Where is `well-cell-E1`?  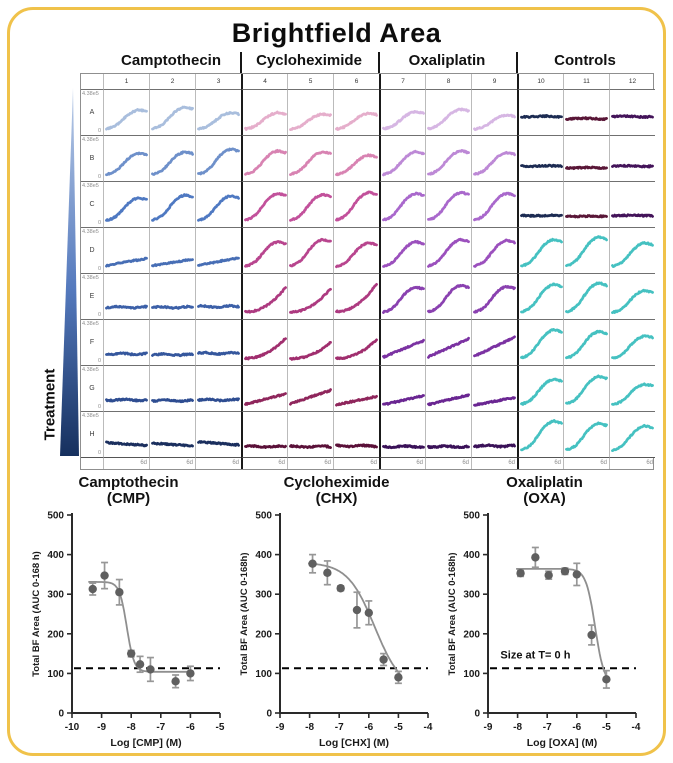
well-cell-E1 is located at coordinates (126, 296).